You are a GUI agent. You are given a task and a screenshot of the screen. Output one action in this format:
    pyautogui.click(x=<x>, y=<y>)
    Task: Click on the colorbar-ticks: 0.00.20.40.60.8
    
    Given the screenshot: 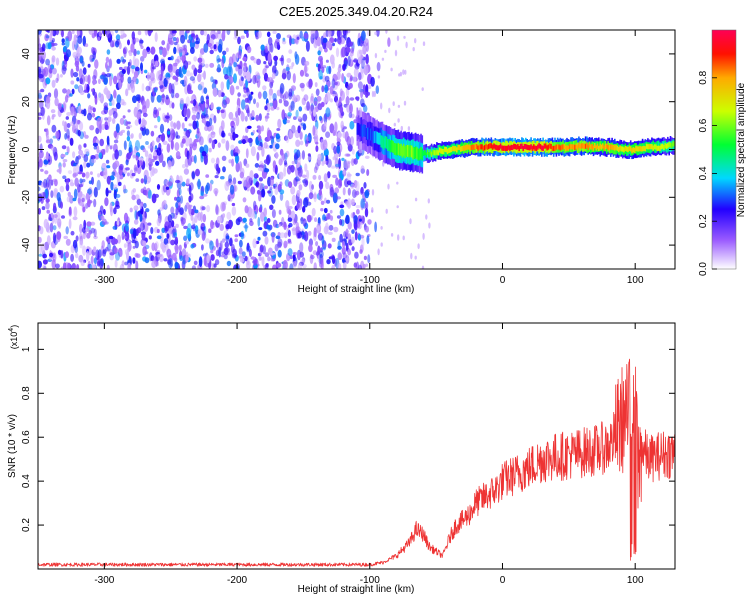 What is the action you would take?
    pyautogui.click(x=707, y=173)
    